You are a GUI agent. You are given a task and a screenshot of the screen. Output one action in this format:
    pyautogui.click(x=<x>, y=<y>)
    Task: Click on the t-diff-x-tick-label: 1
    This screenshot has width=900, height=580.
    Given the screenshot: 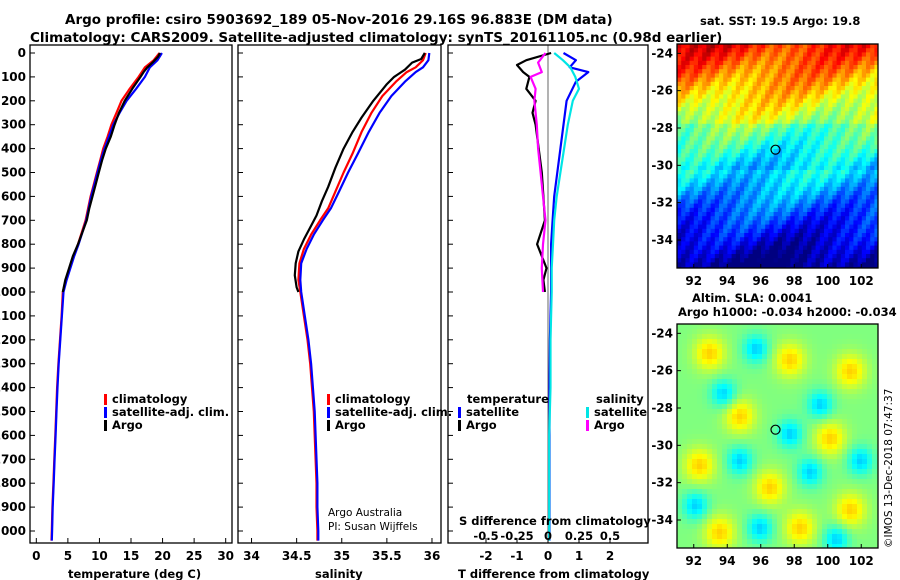 What is the action you would take?
    pyautogui.click(x=579, y=556)
    